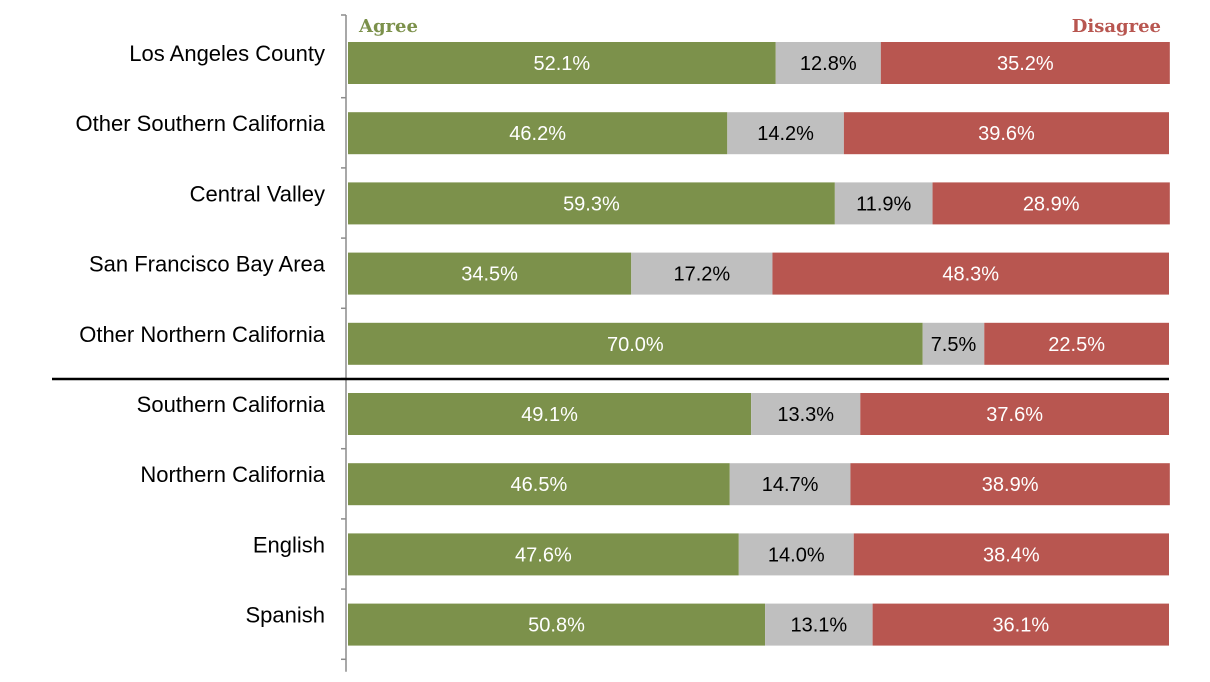 The height and width of the screenshot is (682, 1210). I want to click on category-label: Other Southern California, so click(201, 123).